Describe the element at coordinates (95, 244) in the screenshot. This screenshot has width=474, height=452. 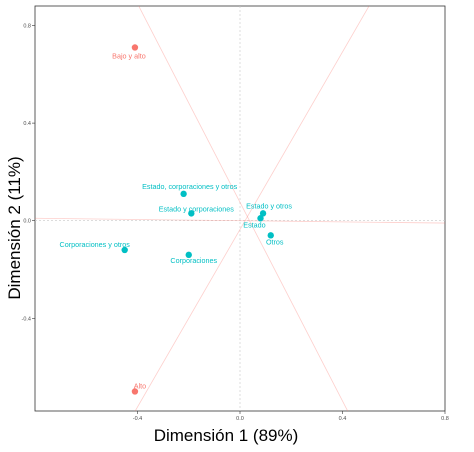
I see `point-label: Corporaciones y otros` at that location.